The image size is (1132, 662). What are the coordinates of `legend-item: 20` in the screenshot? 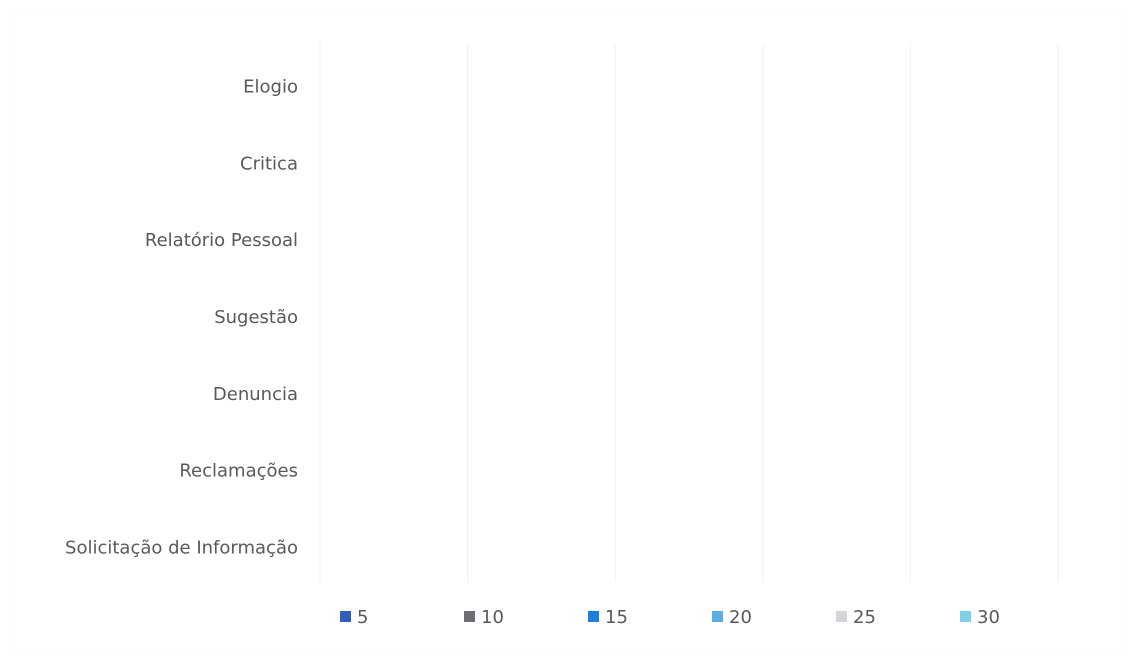 It's located at (732, 617).